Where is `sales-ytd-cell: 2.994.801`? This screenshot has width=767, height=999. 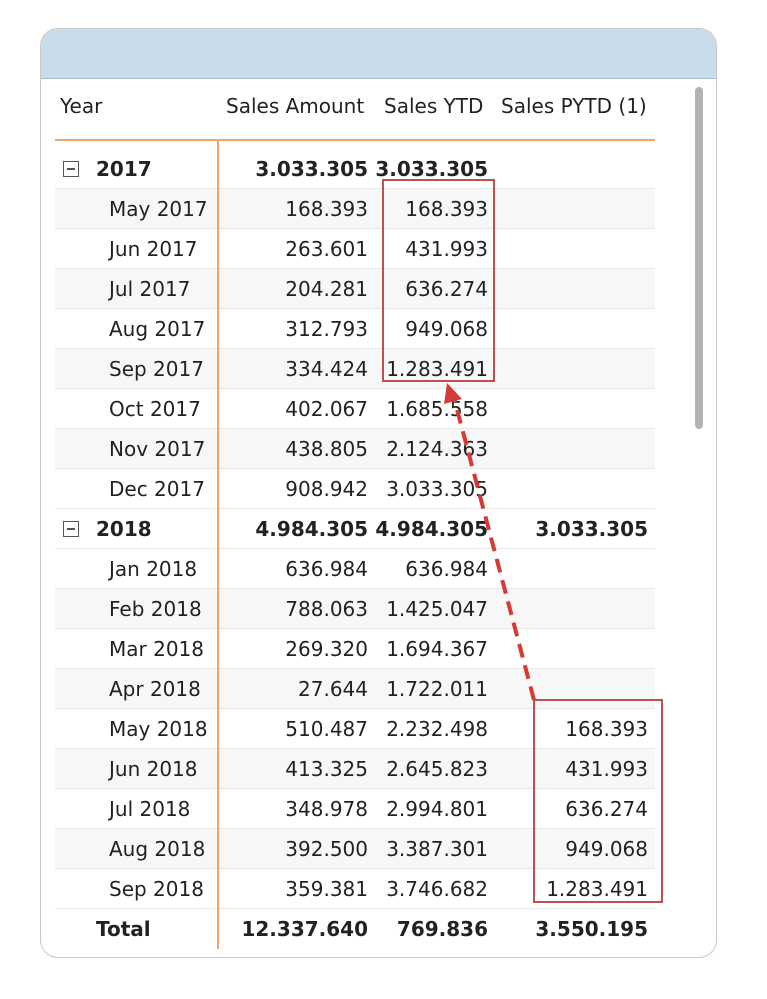 sales-ytd-cell: 2.994.801 is located at coordinates (437, 809).